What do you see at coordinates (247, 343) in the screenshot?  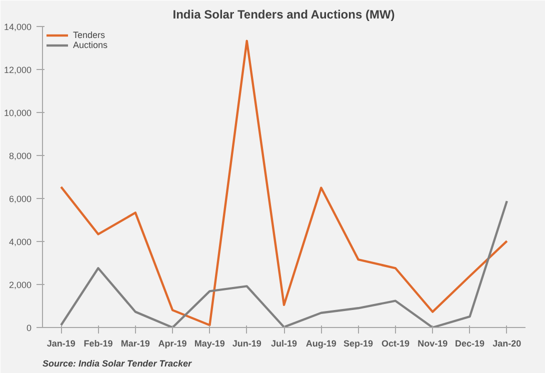 I see `x-tick-label: Jun-19` at bounding box center [247, 343].